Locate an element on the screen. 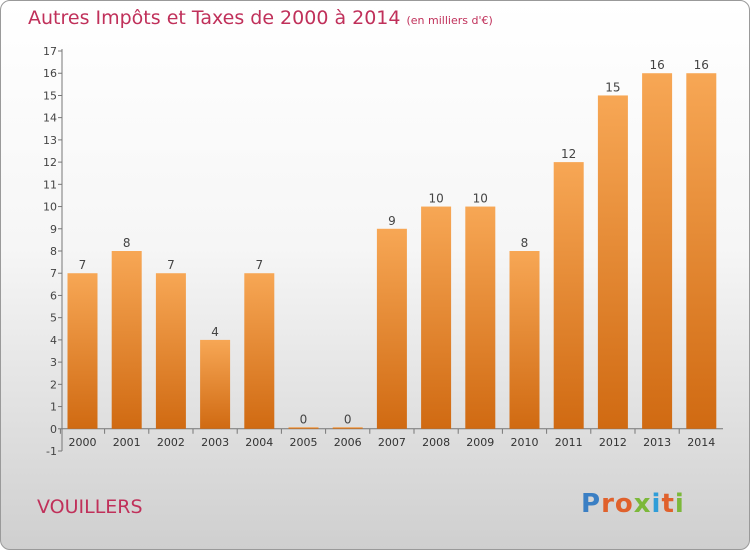  x-tick-label: 2001 is located at coordinates (127, 442).